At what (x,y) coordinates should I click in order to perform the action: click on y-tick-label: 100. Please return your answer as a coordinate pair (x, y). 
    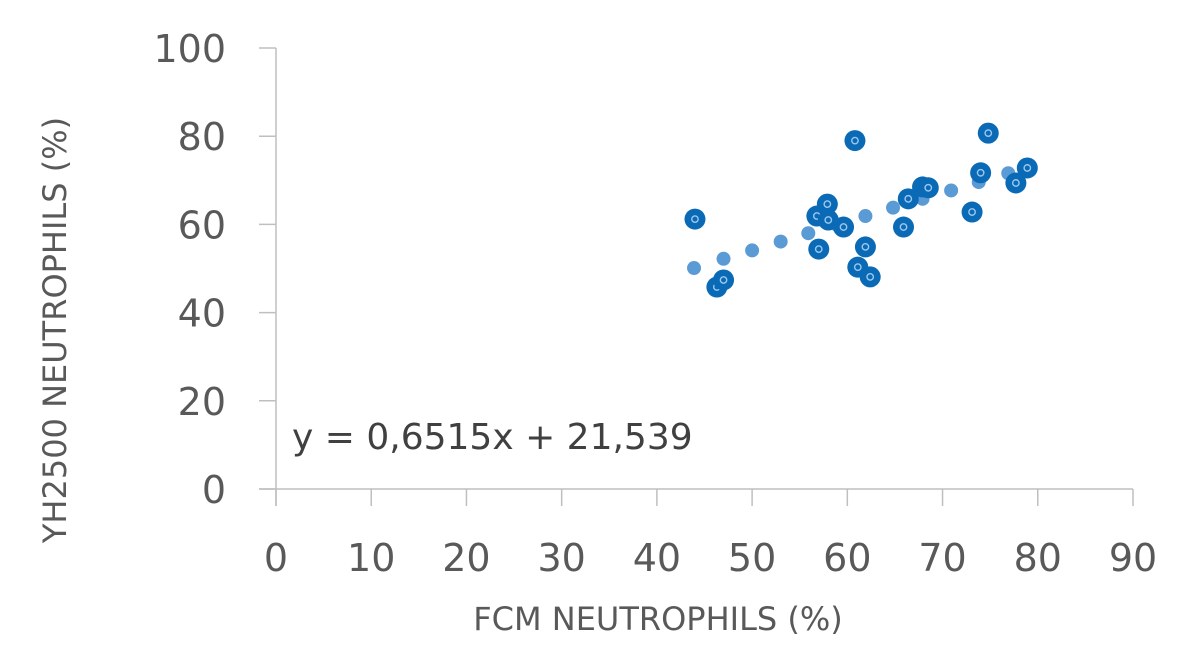
    Looking at the image, I should click on (189, 49).